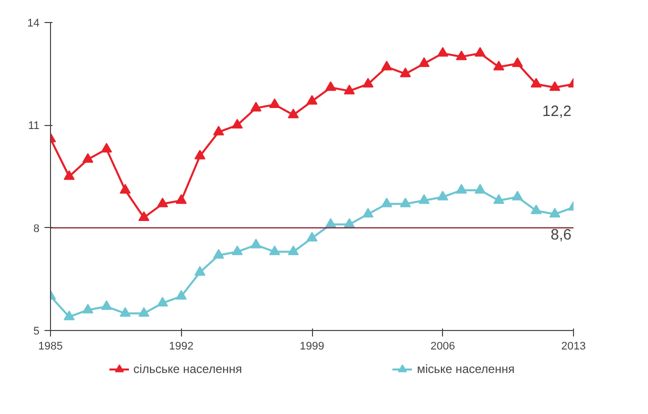 Image resolution: width=648 pixels, height=414 pixels. What do you see at coordinates (466, 369) in the screenshot?
I see `legend-label: міське населення` at bounding box center [466, 369].